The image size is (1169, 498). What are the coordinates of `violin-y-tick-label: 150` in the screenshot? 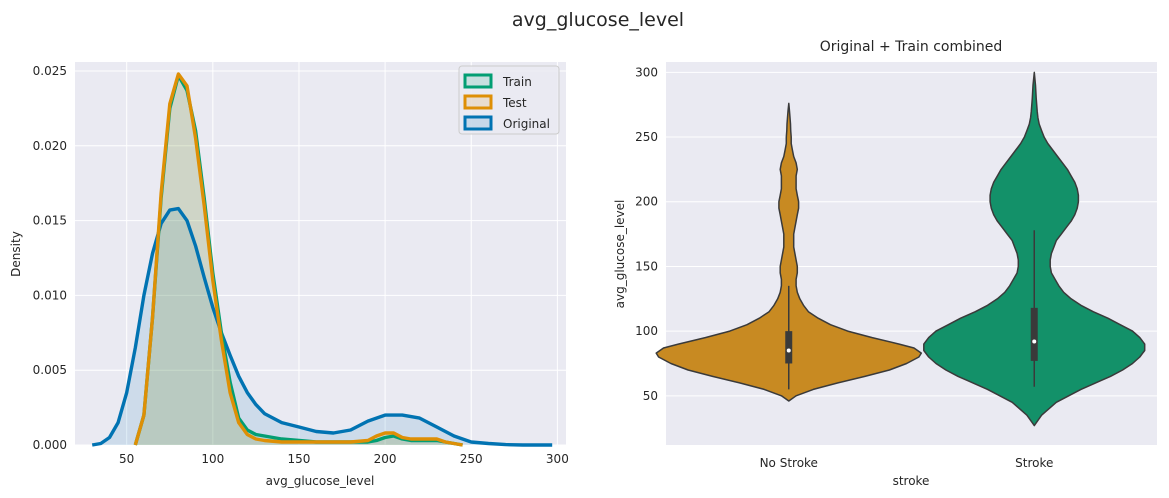 It's located at (646, 266).